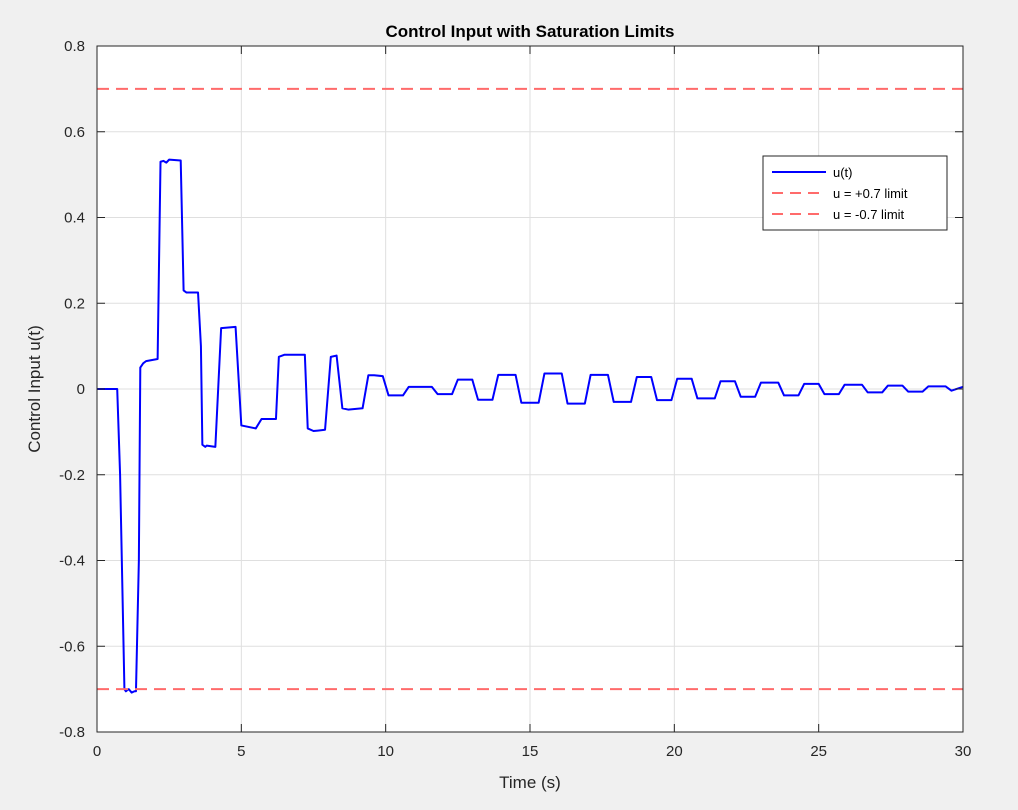 The height and width of the screenshot is (810, 1018). What do you see at coordinates (72, 389) in the screenshot?
I see `y-tick-labels: -0.8 -0.6 -0.4 -0.2 0 0.2 0.4 0.6 0.8` at bounding box center [72, 389].